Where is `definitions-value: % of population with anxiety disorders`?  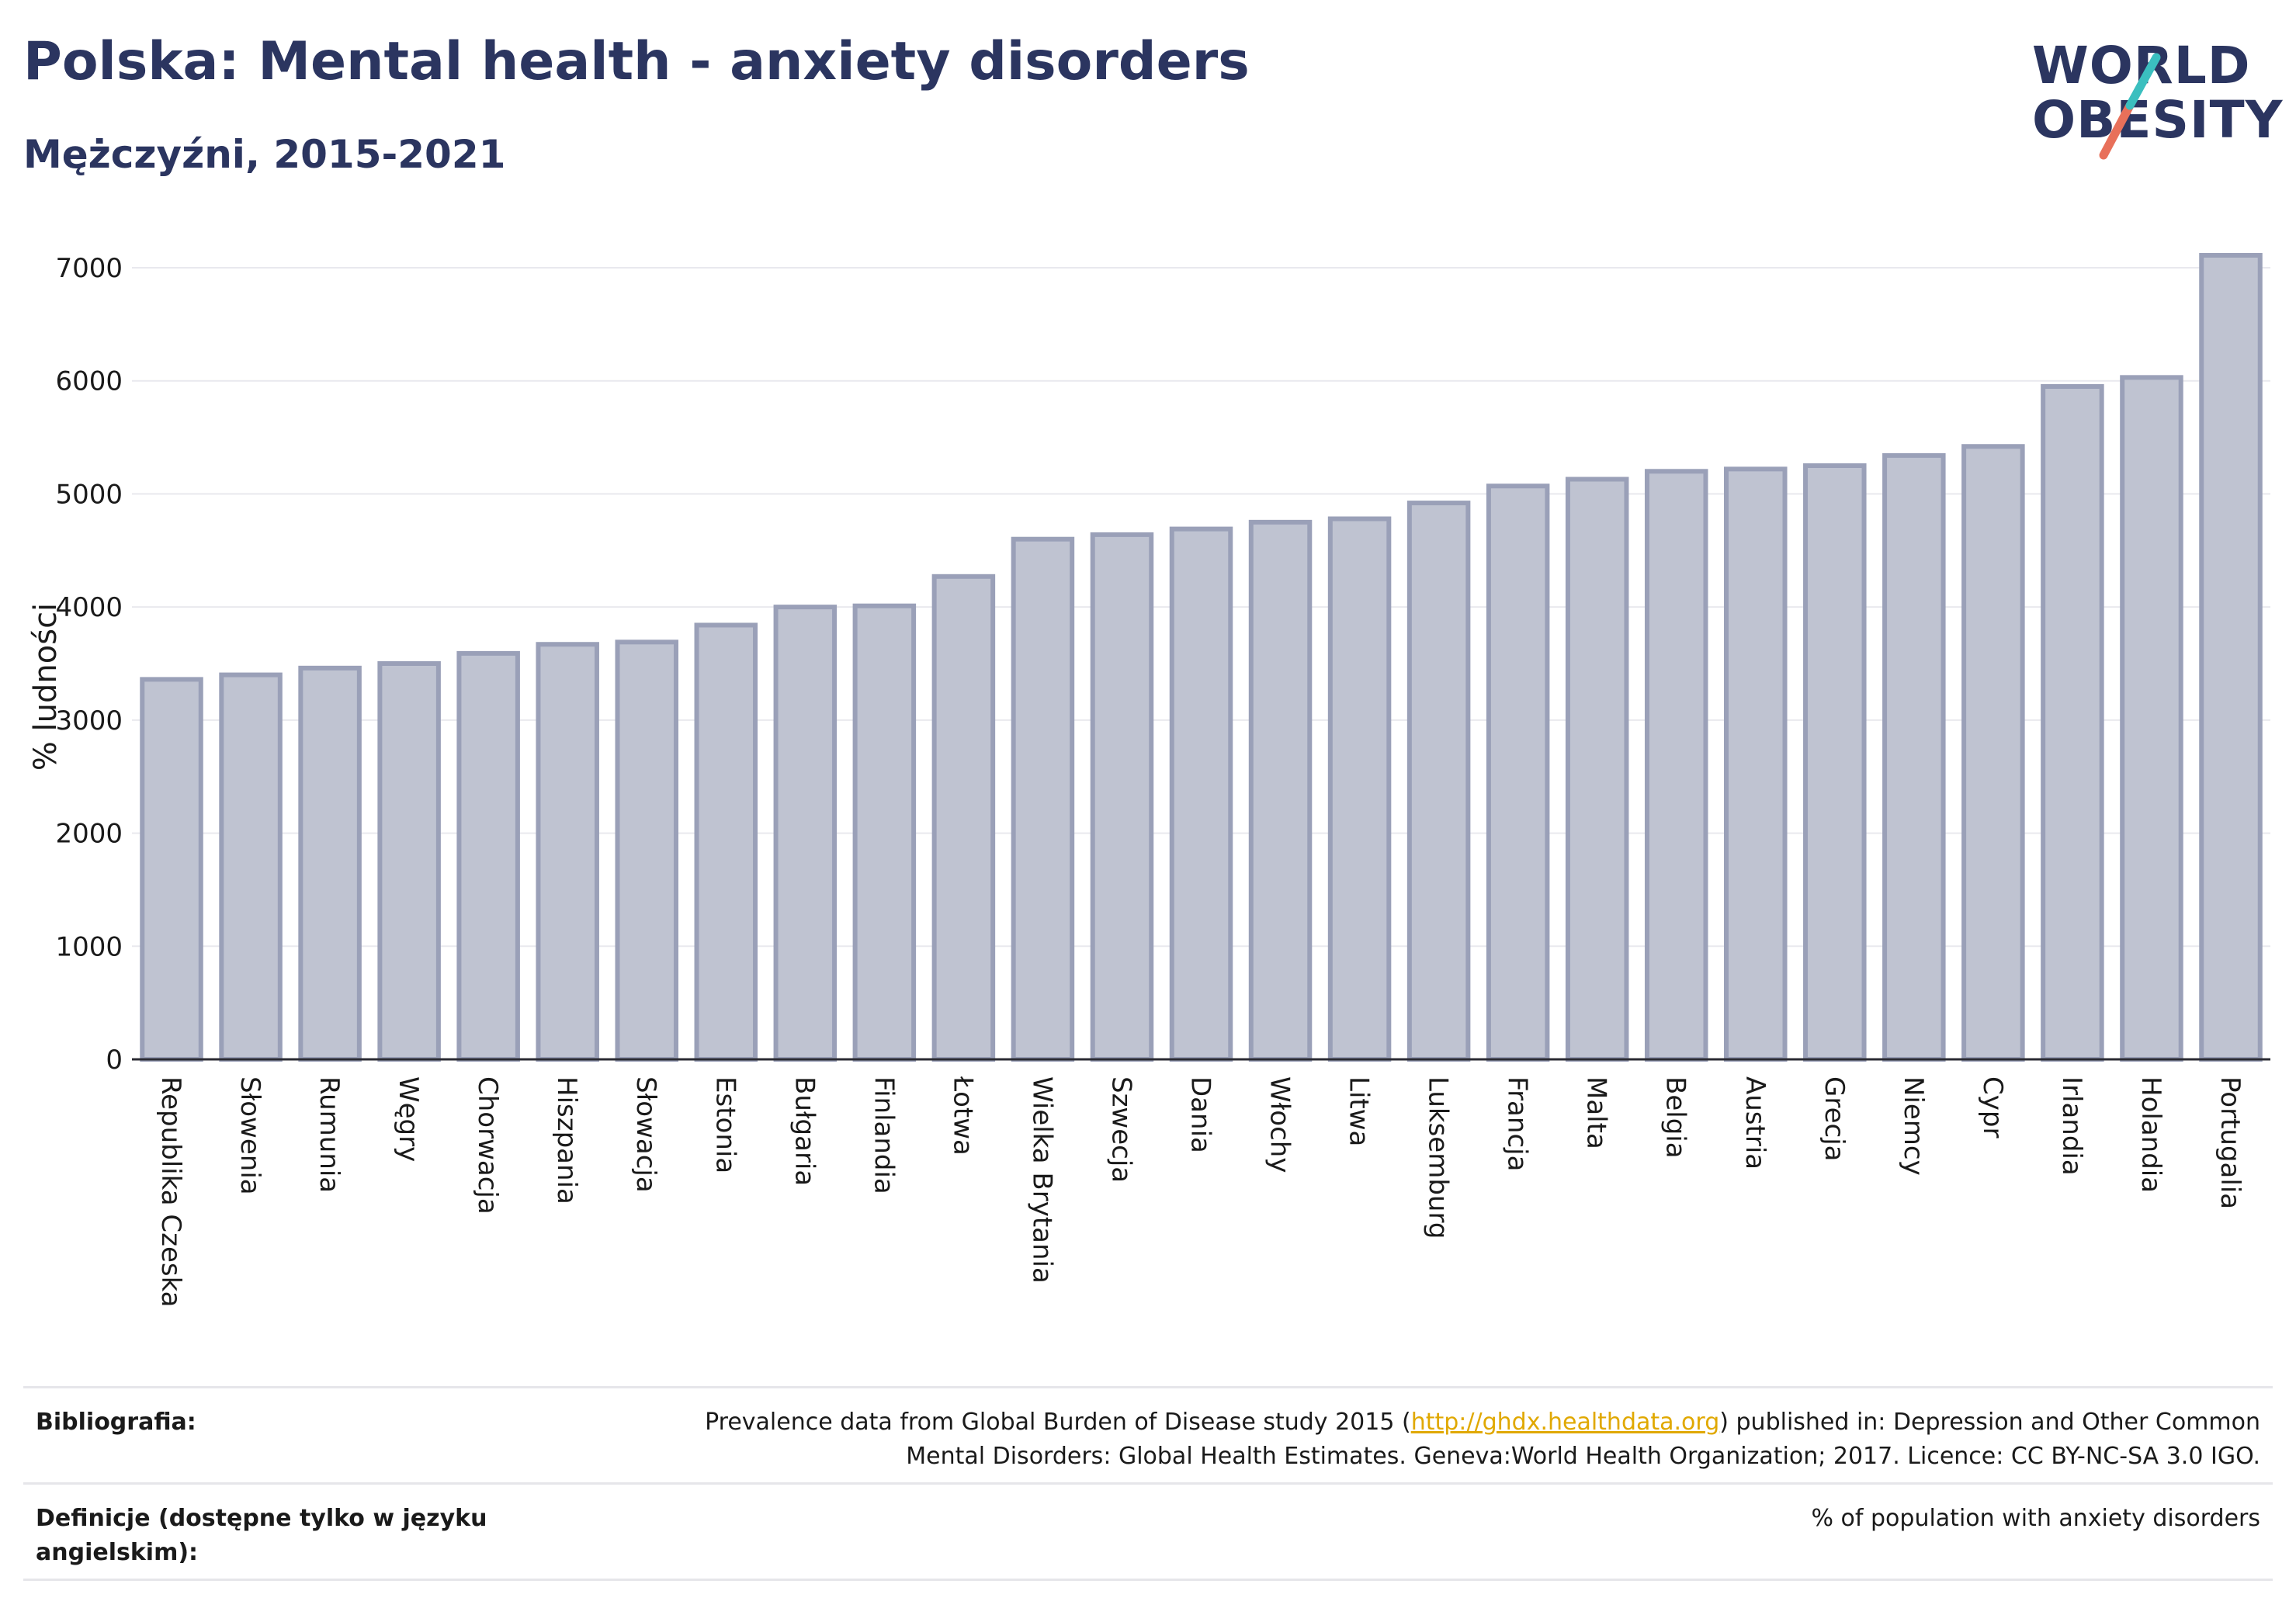
definitions-value: % of population with anxiety disorders is located at coordinates (2035, 1518).